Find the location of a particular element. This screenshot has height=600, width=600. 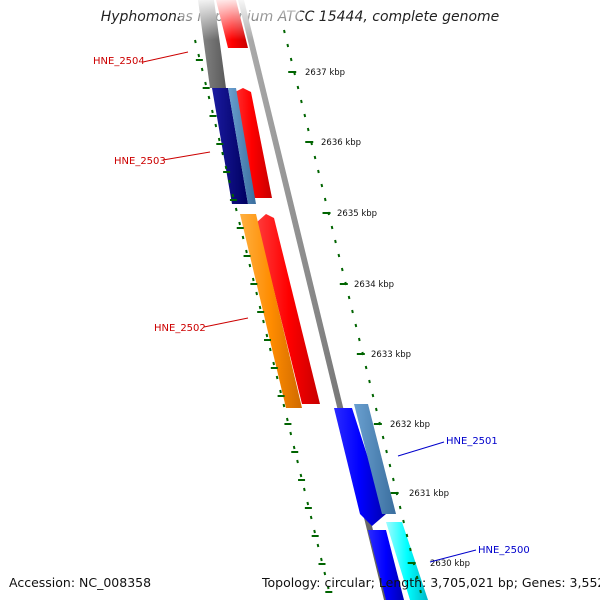

gene-label-hne2502: HNE_2502 is located at coordinates (180, 328).